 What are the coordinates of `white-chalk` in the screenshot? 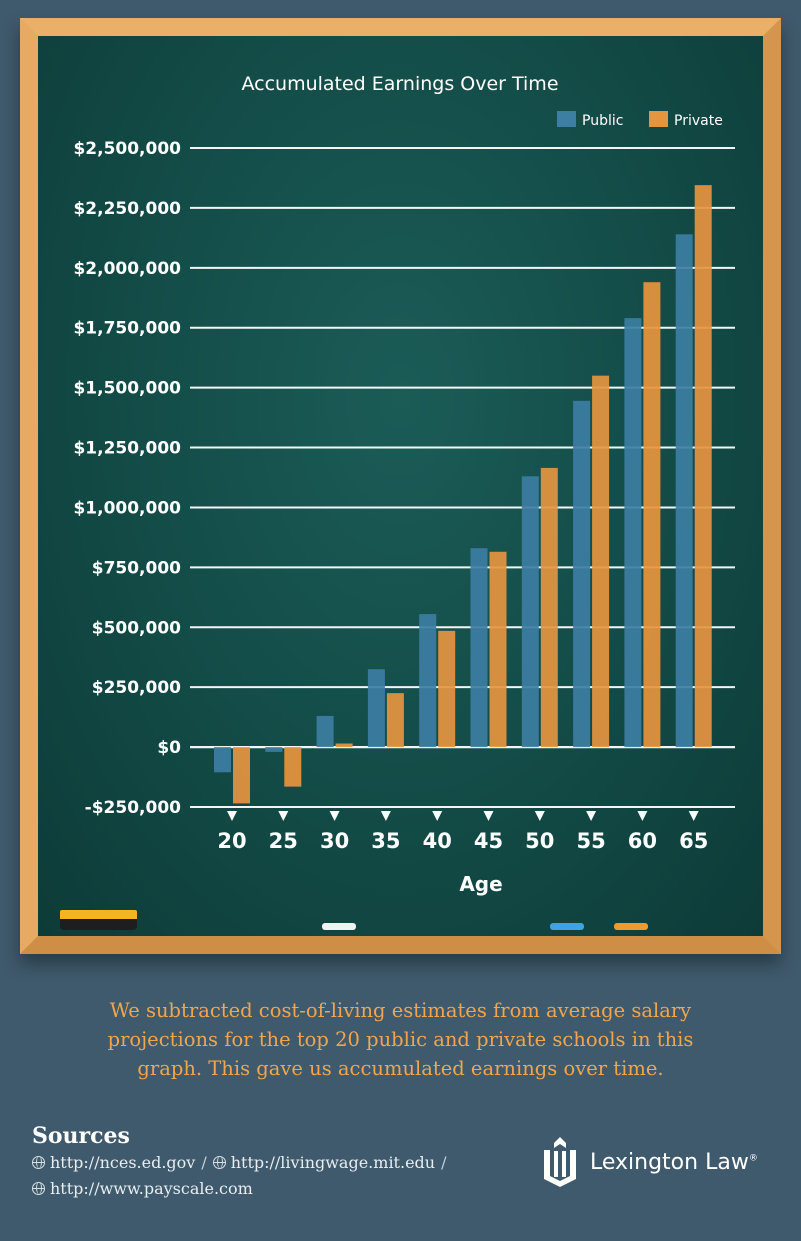 It's located at (339, 926).